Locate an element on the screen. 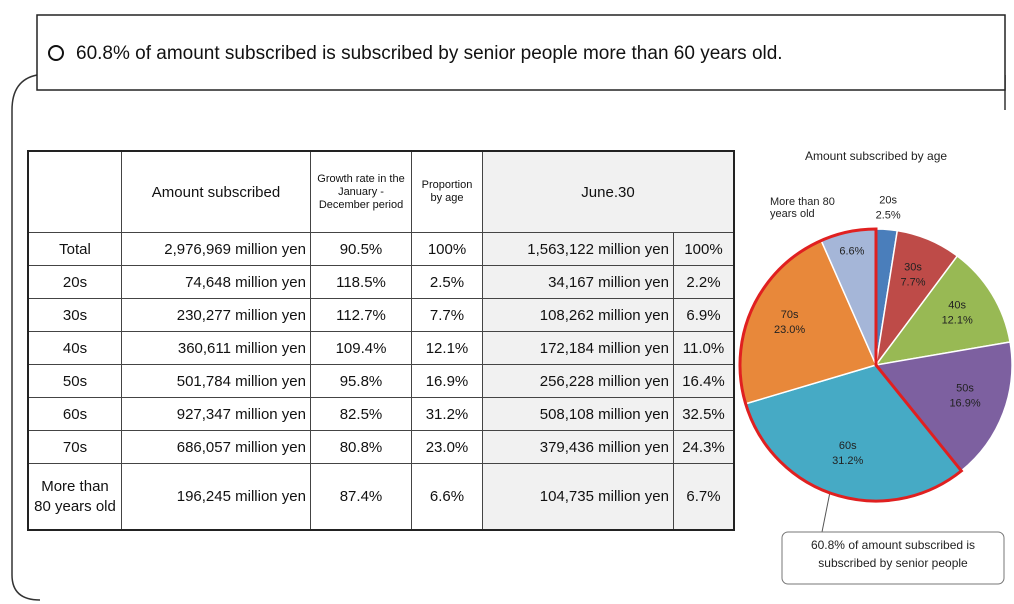 The height and width of the screenshot is (604, 1014). table-cell: 112.7% is located at coordinates (361, 315).